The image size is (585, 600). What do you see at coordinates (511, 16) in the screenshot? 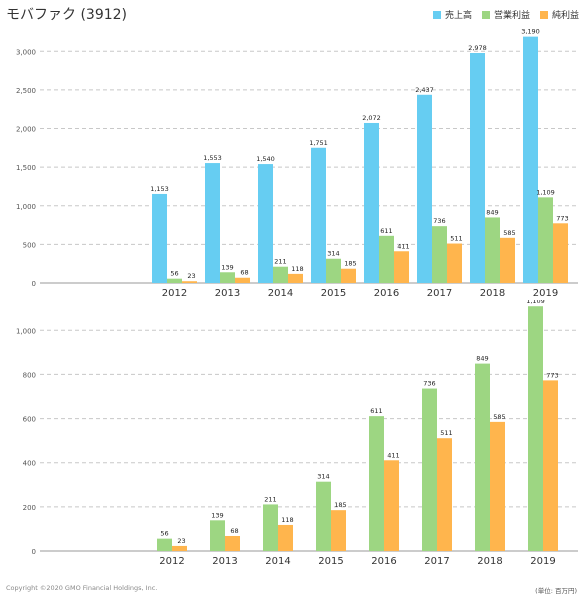
I see `legend-label-operating-profit: 営業利益` at bounding box center [511, 16].